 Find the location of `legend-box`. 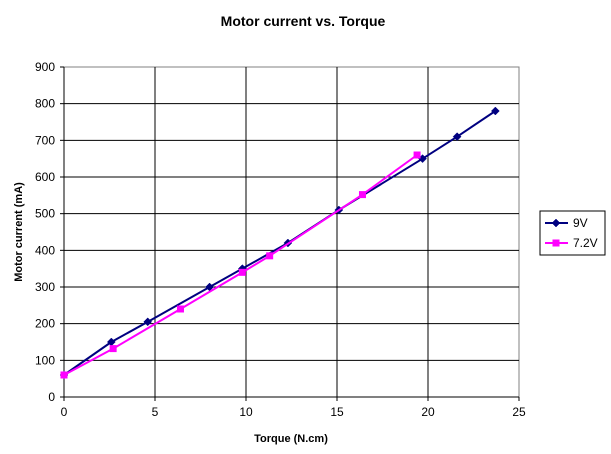

legend-box is located at coordinates (572, 233).